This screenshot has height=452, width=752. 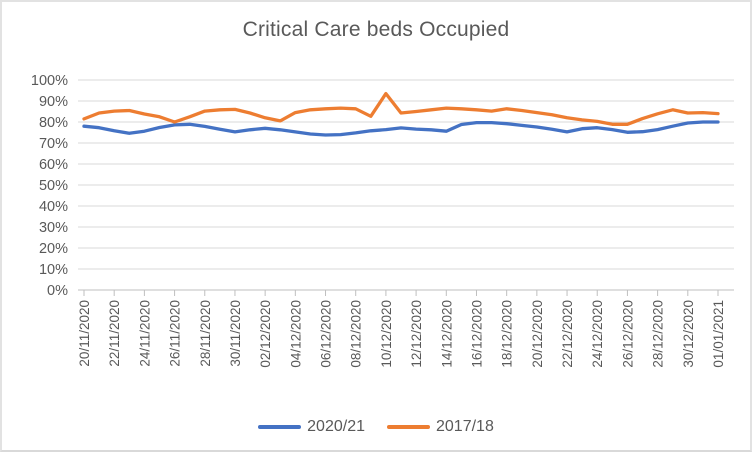 What do you see at coordinates (537, 334) in the screenshot?
I see `x-axis-tick-label: 20/12/2020` at bounding box center [537, 334].